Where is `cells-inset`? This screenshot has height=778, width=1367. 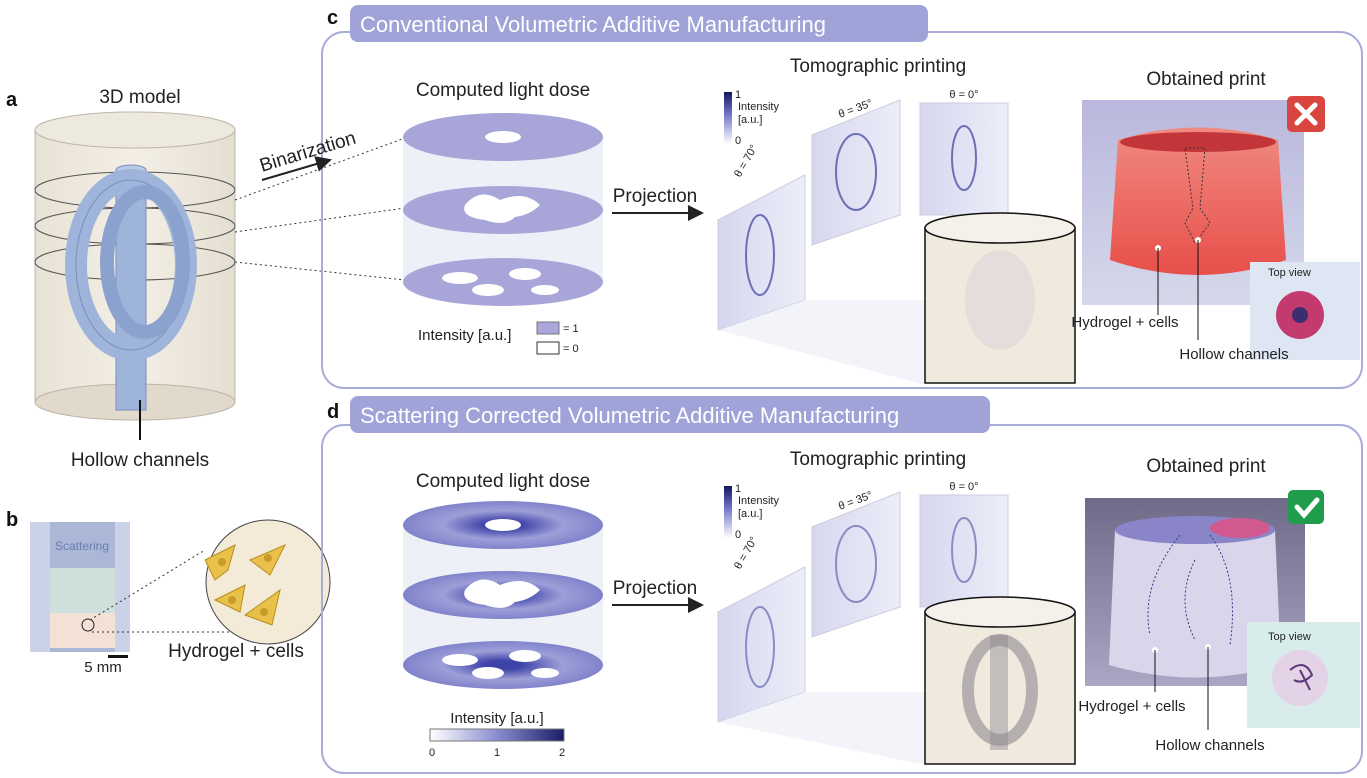 cells-inset is located at coordinates (267, 582).